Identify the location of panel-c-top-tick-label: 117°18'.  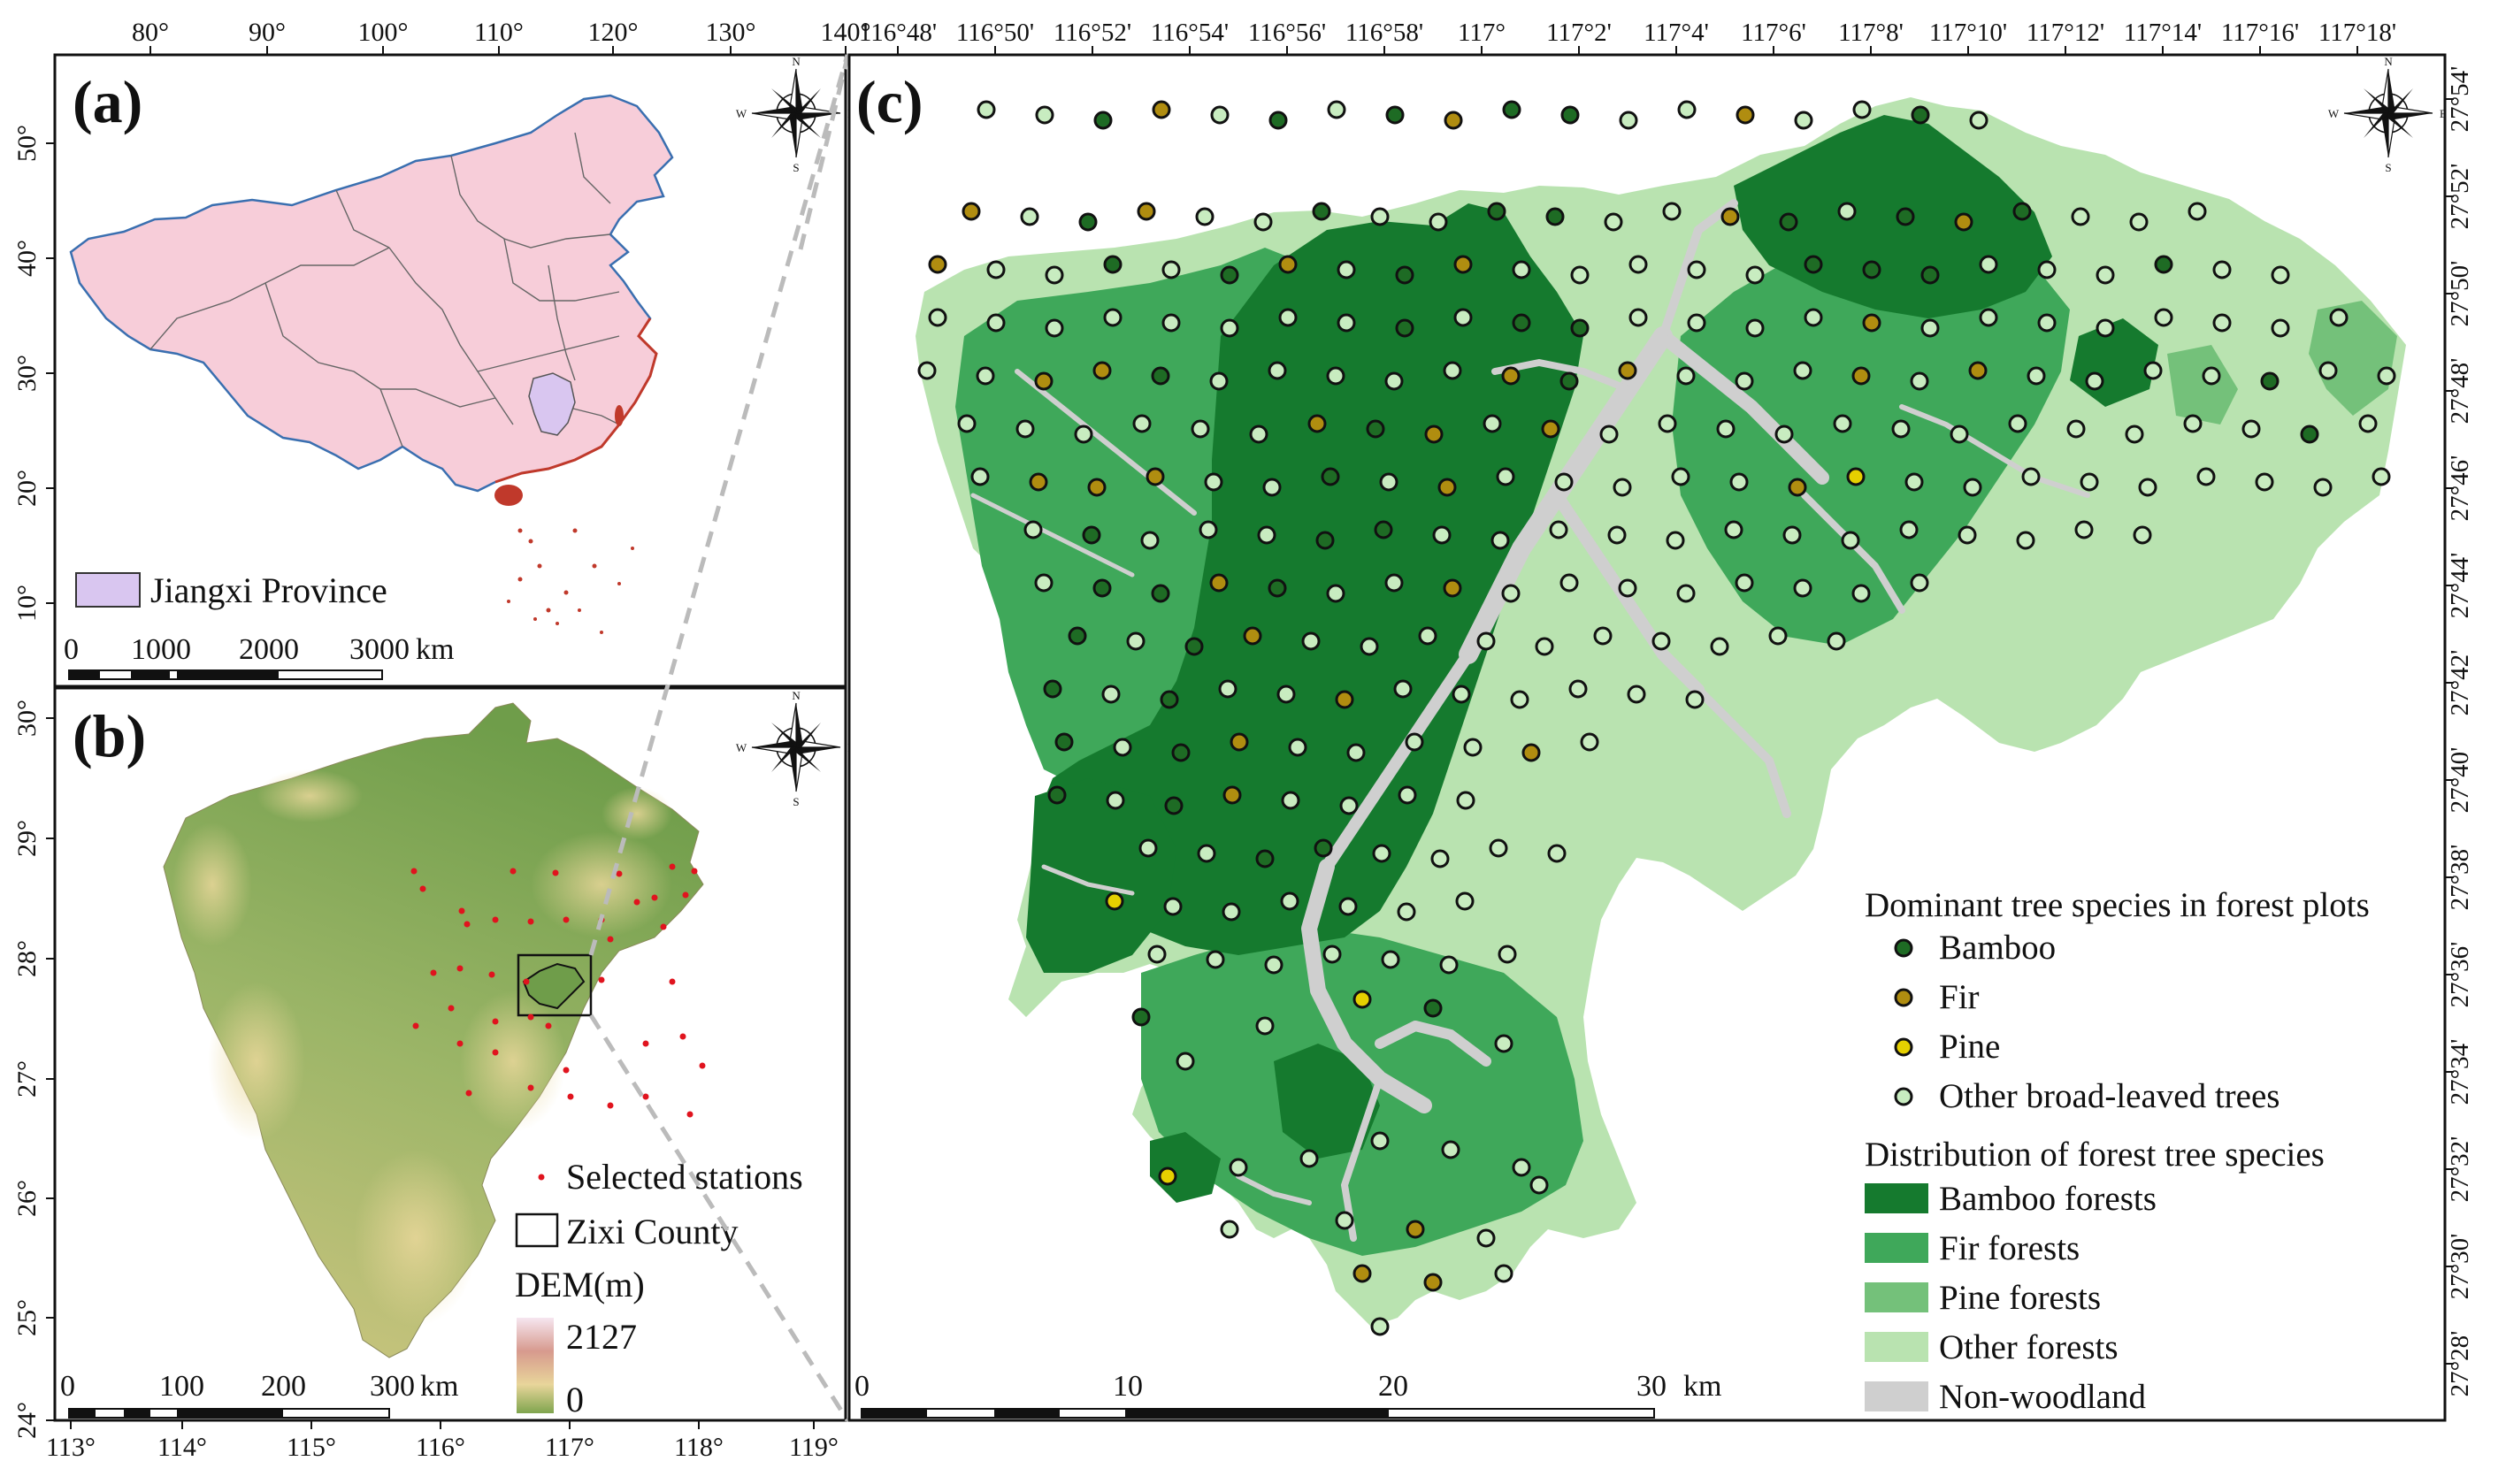
(2357, 33).